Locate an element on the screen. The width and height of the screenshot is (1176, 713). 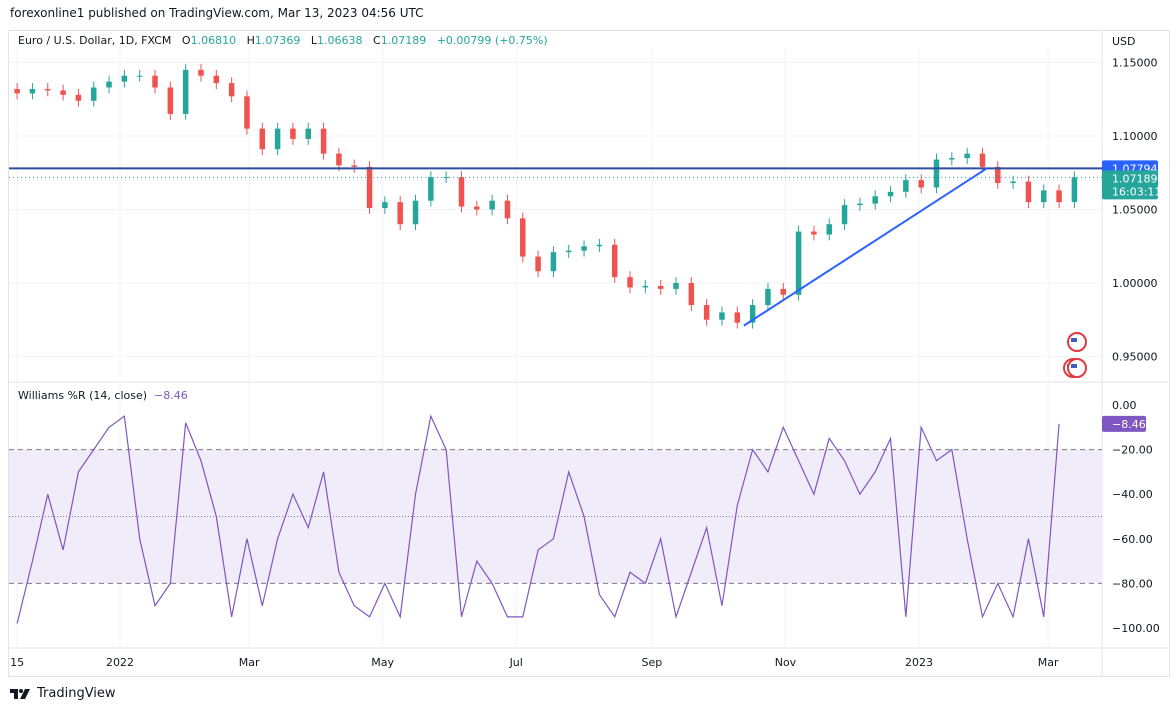
x-tick-label: 2022 is located at coordinates (120, 662).